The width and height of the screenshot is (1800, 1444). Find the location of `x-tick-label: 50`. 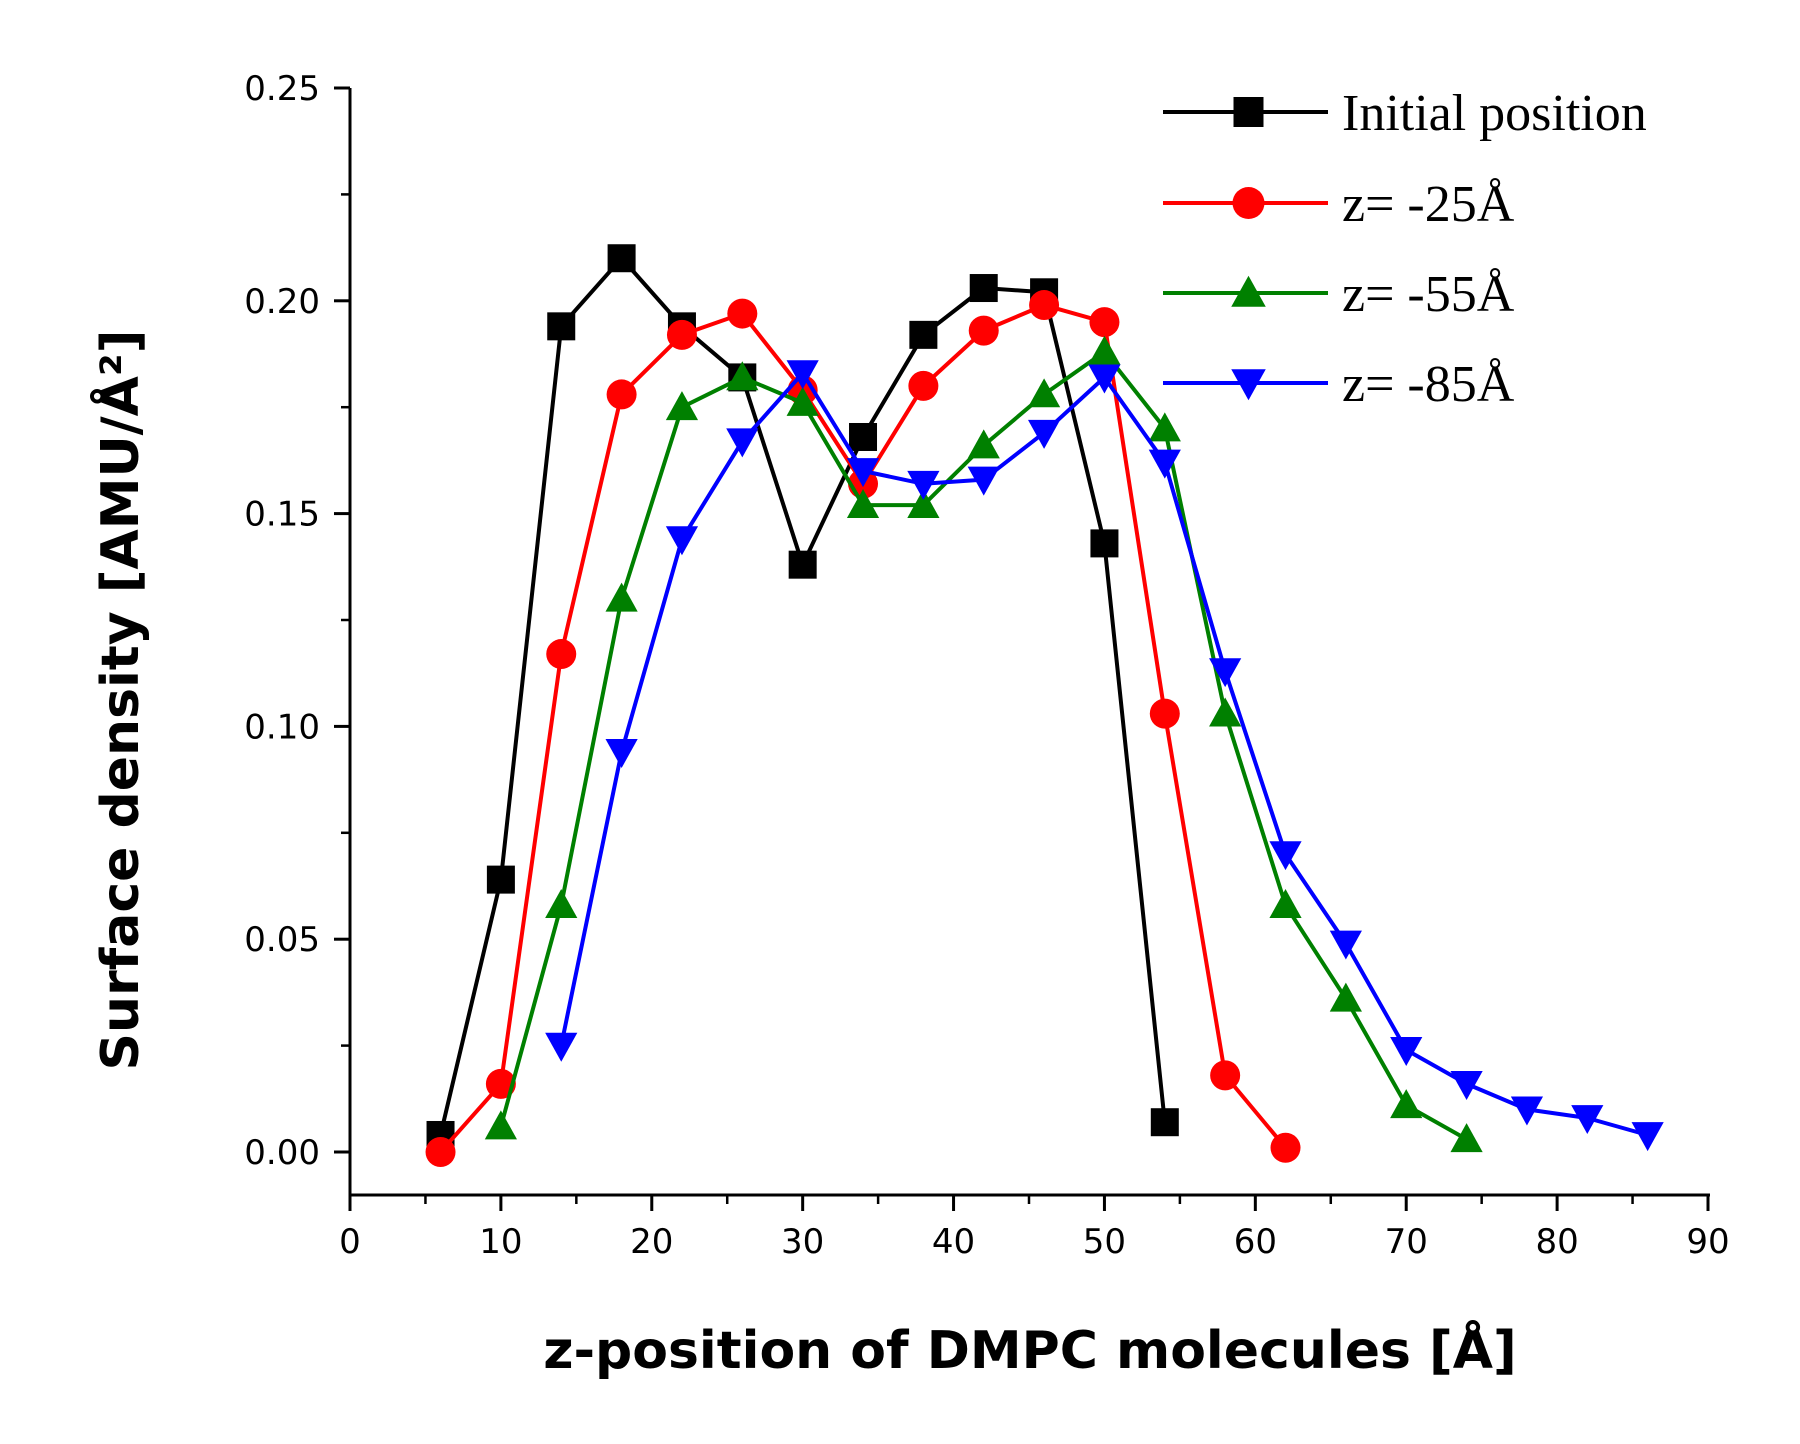

x-tick-label: 50 is located at coordinates (1104, 1242).